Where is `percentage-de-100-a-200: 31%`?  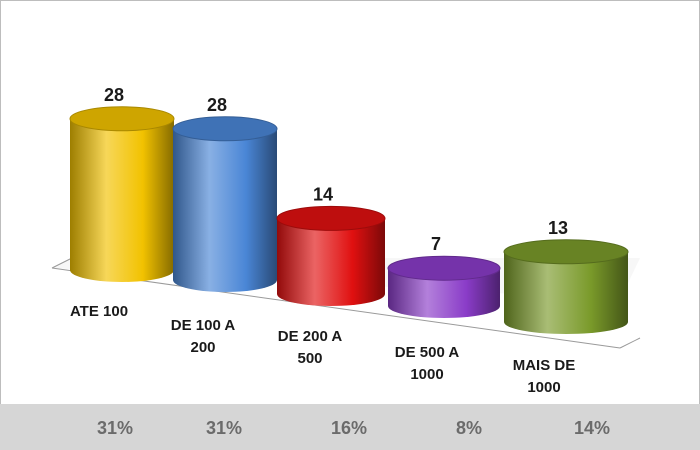 percentage-de-100-a-200: 31% is located at coordinates (224, 428).